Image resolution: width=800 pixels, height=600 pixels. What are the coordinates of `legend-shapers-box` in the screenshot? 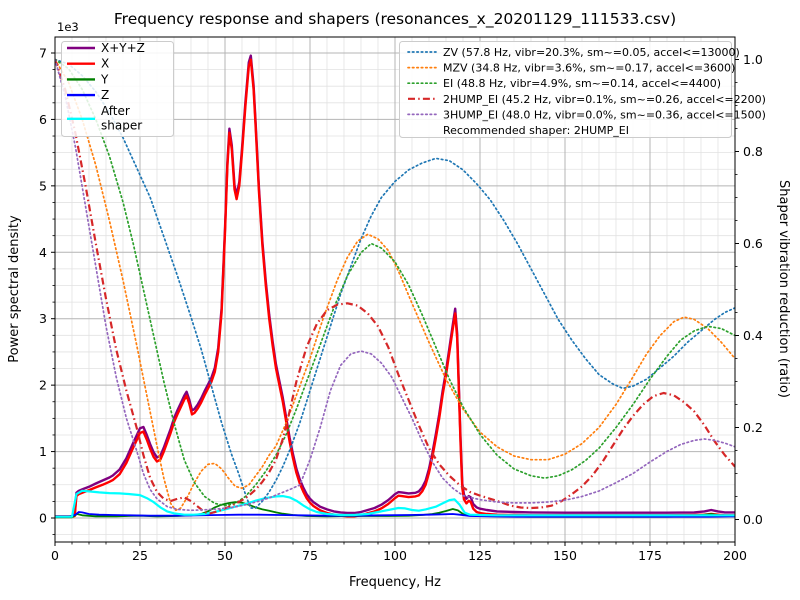 It's located at (565, 89).